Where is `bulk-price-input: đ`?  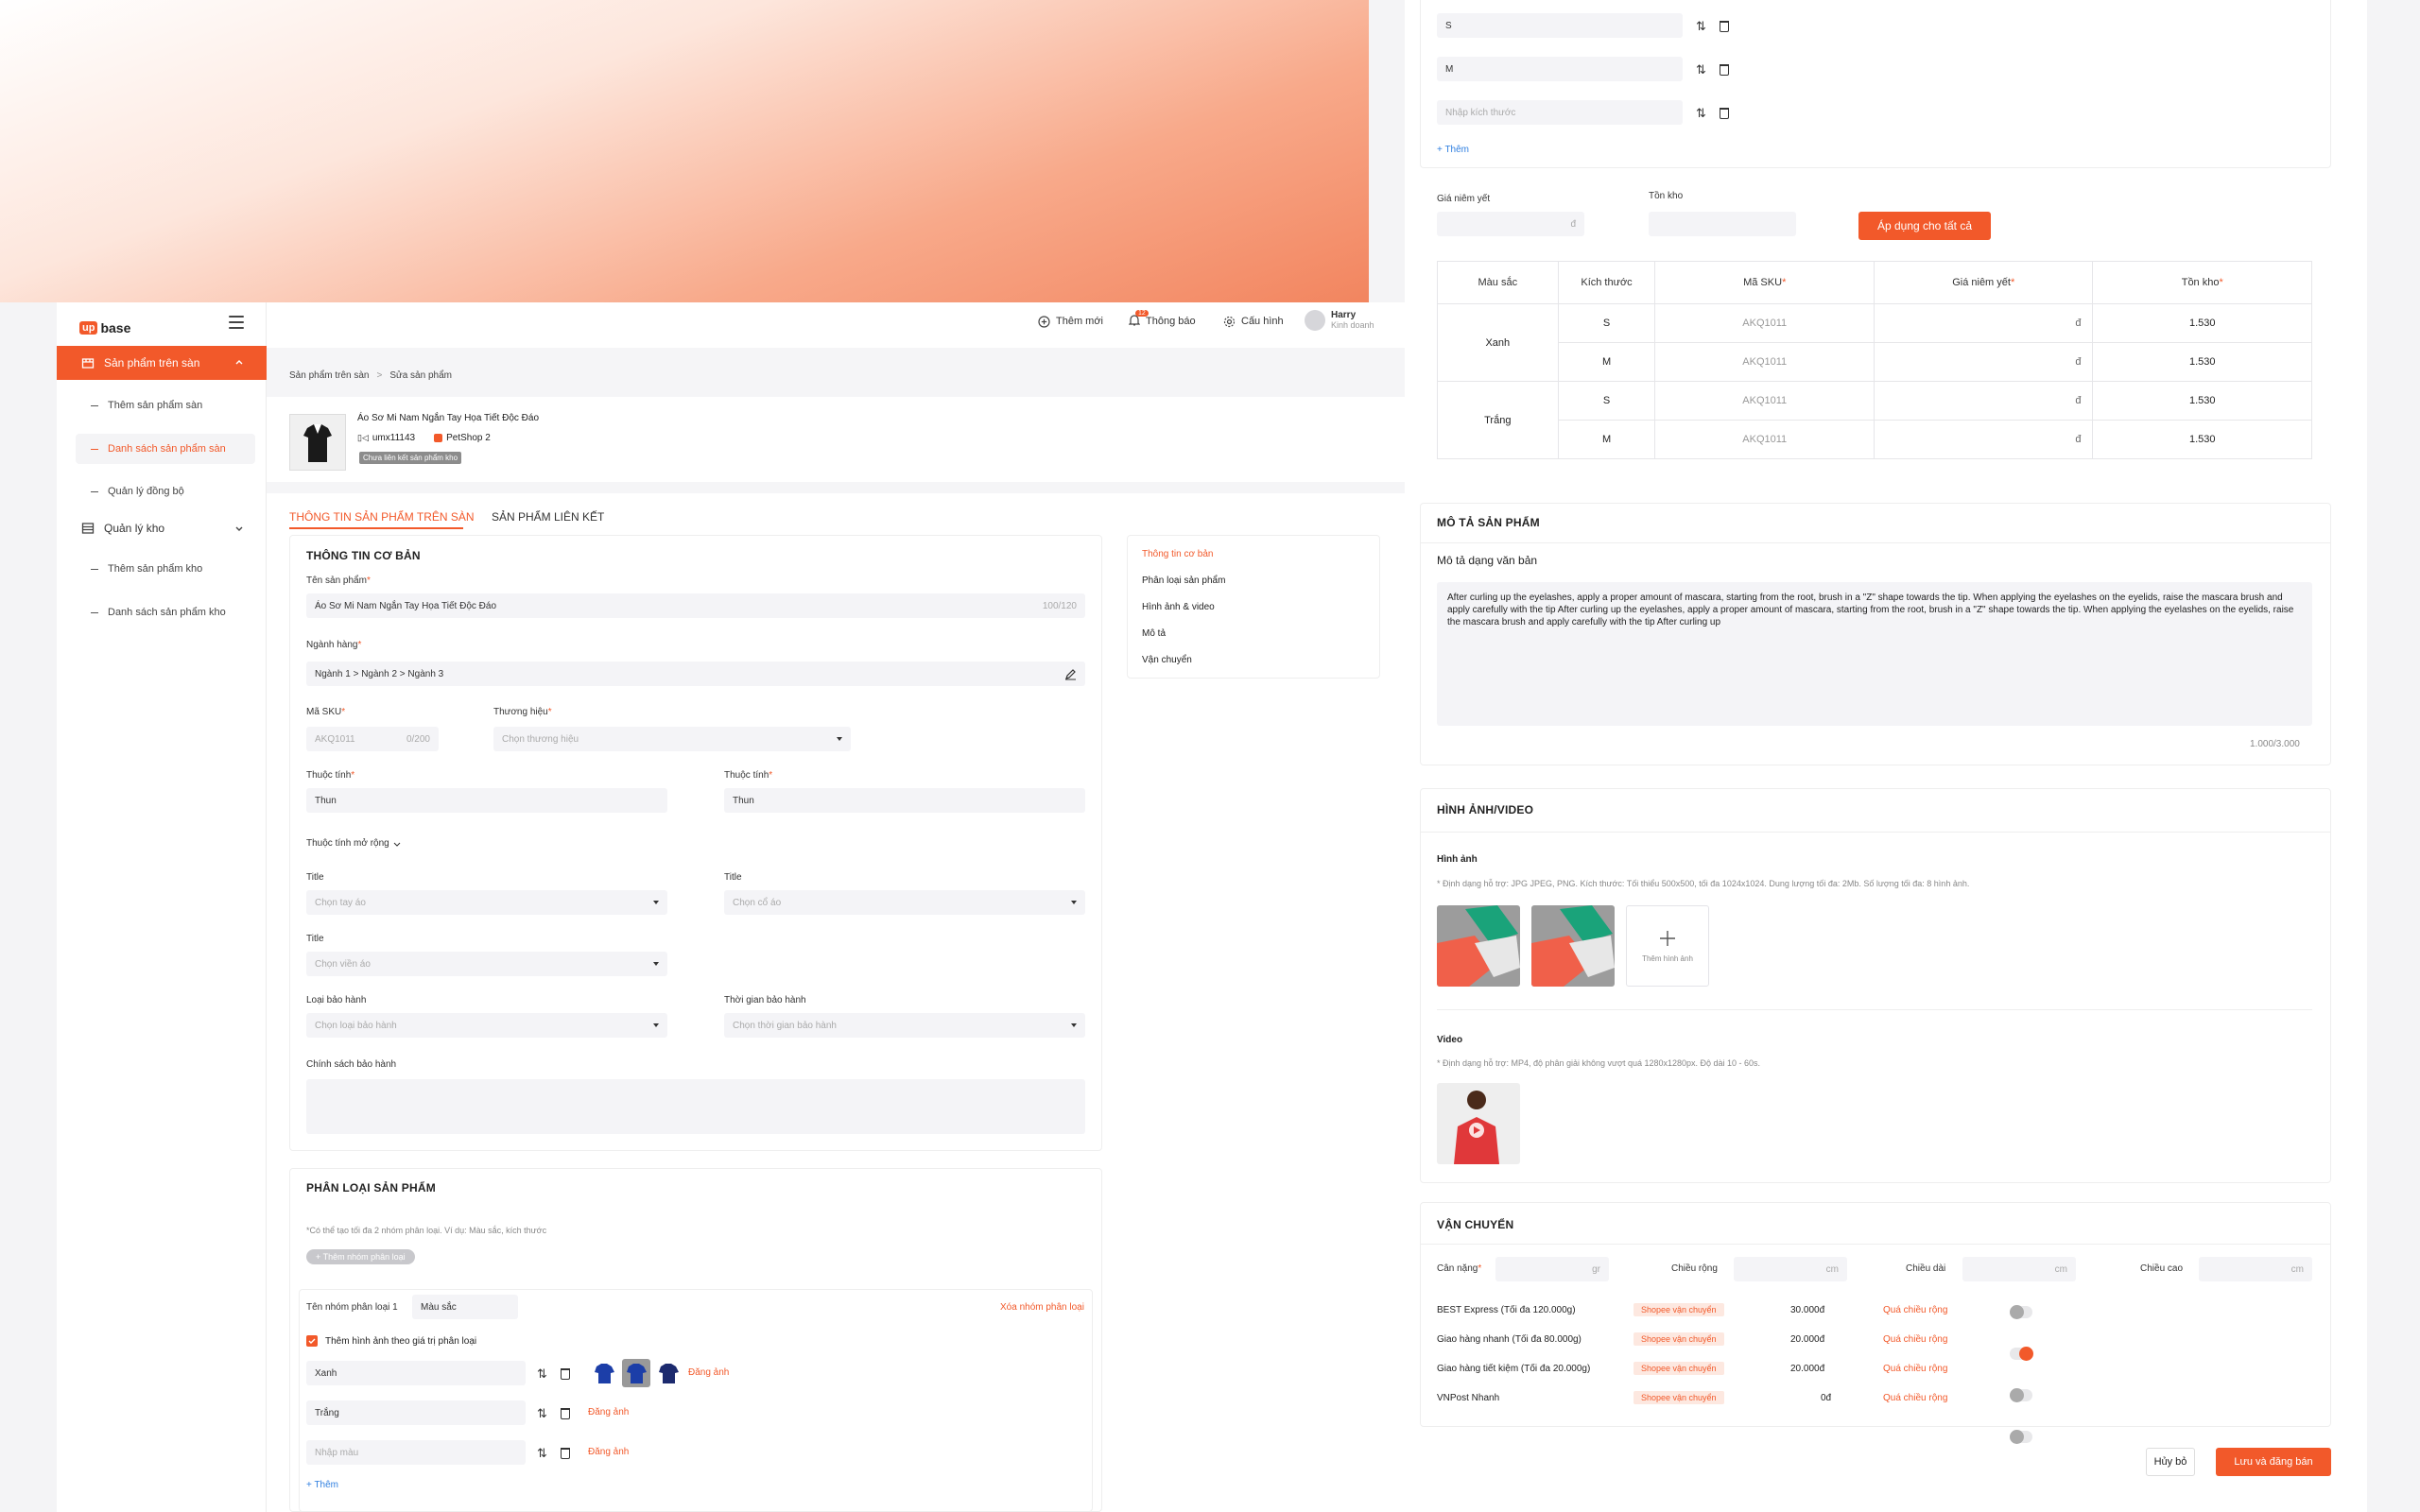
bulk-price-input: đ is located at coordinates (1510, 224).